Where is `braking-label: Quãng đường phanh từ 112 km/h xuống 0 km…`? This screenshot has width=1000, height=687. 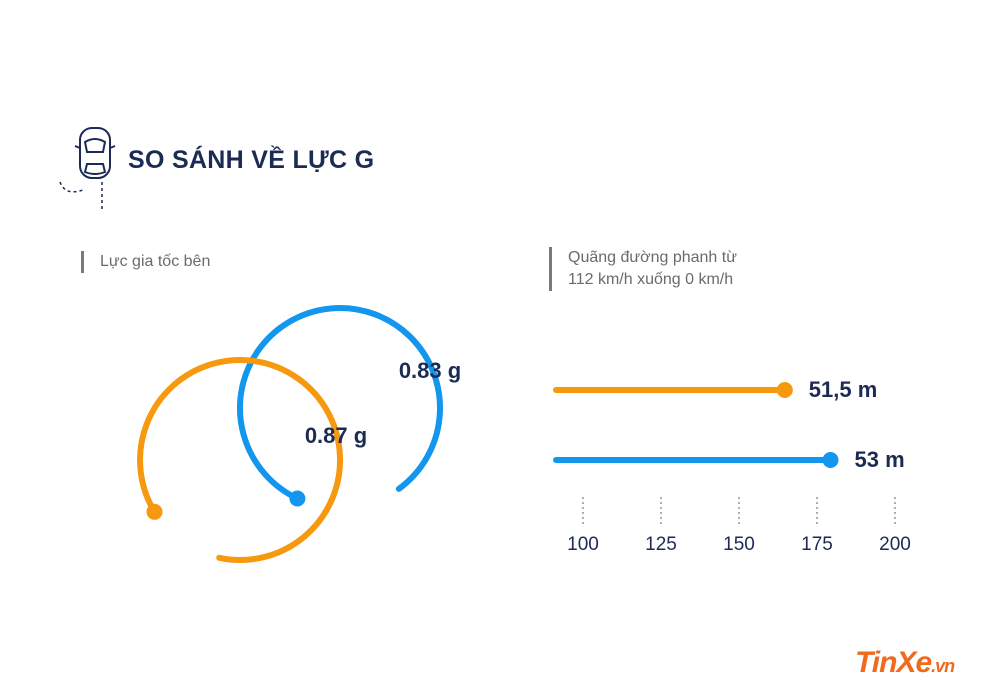 braking-label: Quãng đường phanh từ 112 km/h xuống 0 km… is located at coordinates (643, 269).